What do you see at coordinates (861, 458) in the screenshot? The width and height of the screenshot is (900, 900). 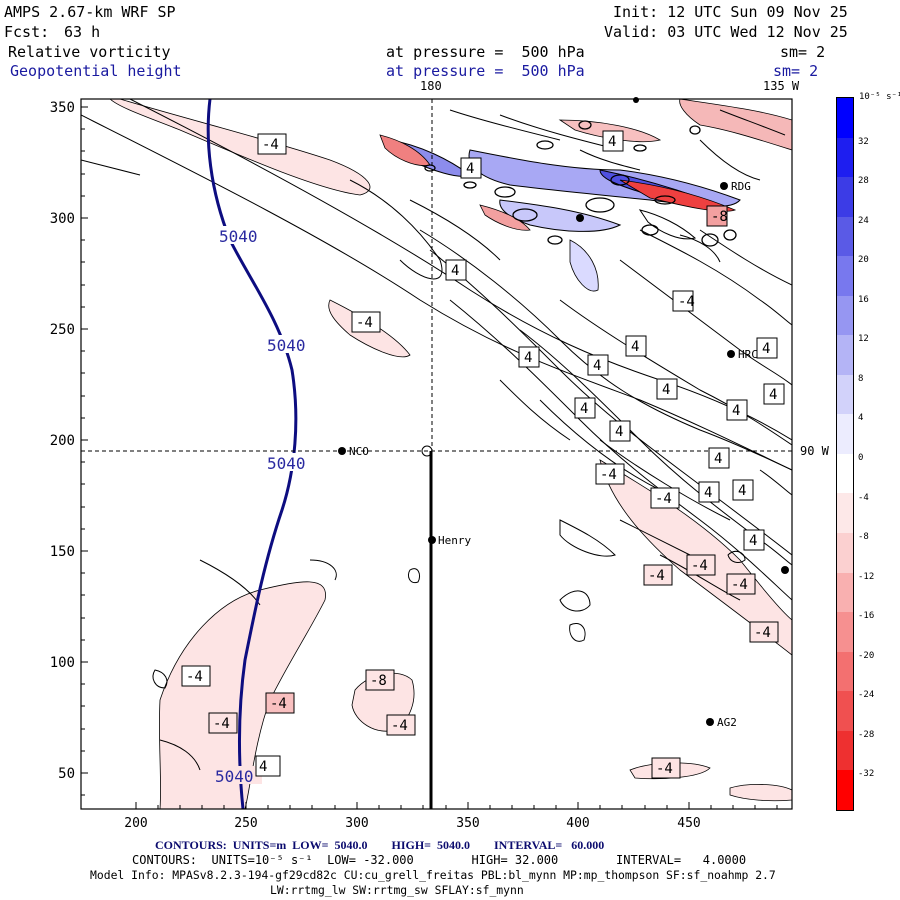 I see `colorbar-label: 0` at bounding box center [861, 458].